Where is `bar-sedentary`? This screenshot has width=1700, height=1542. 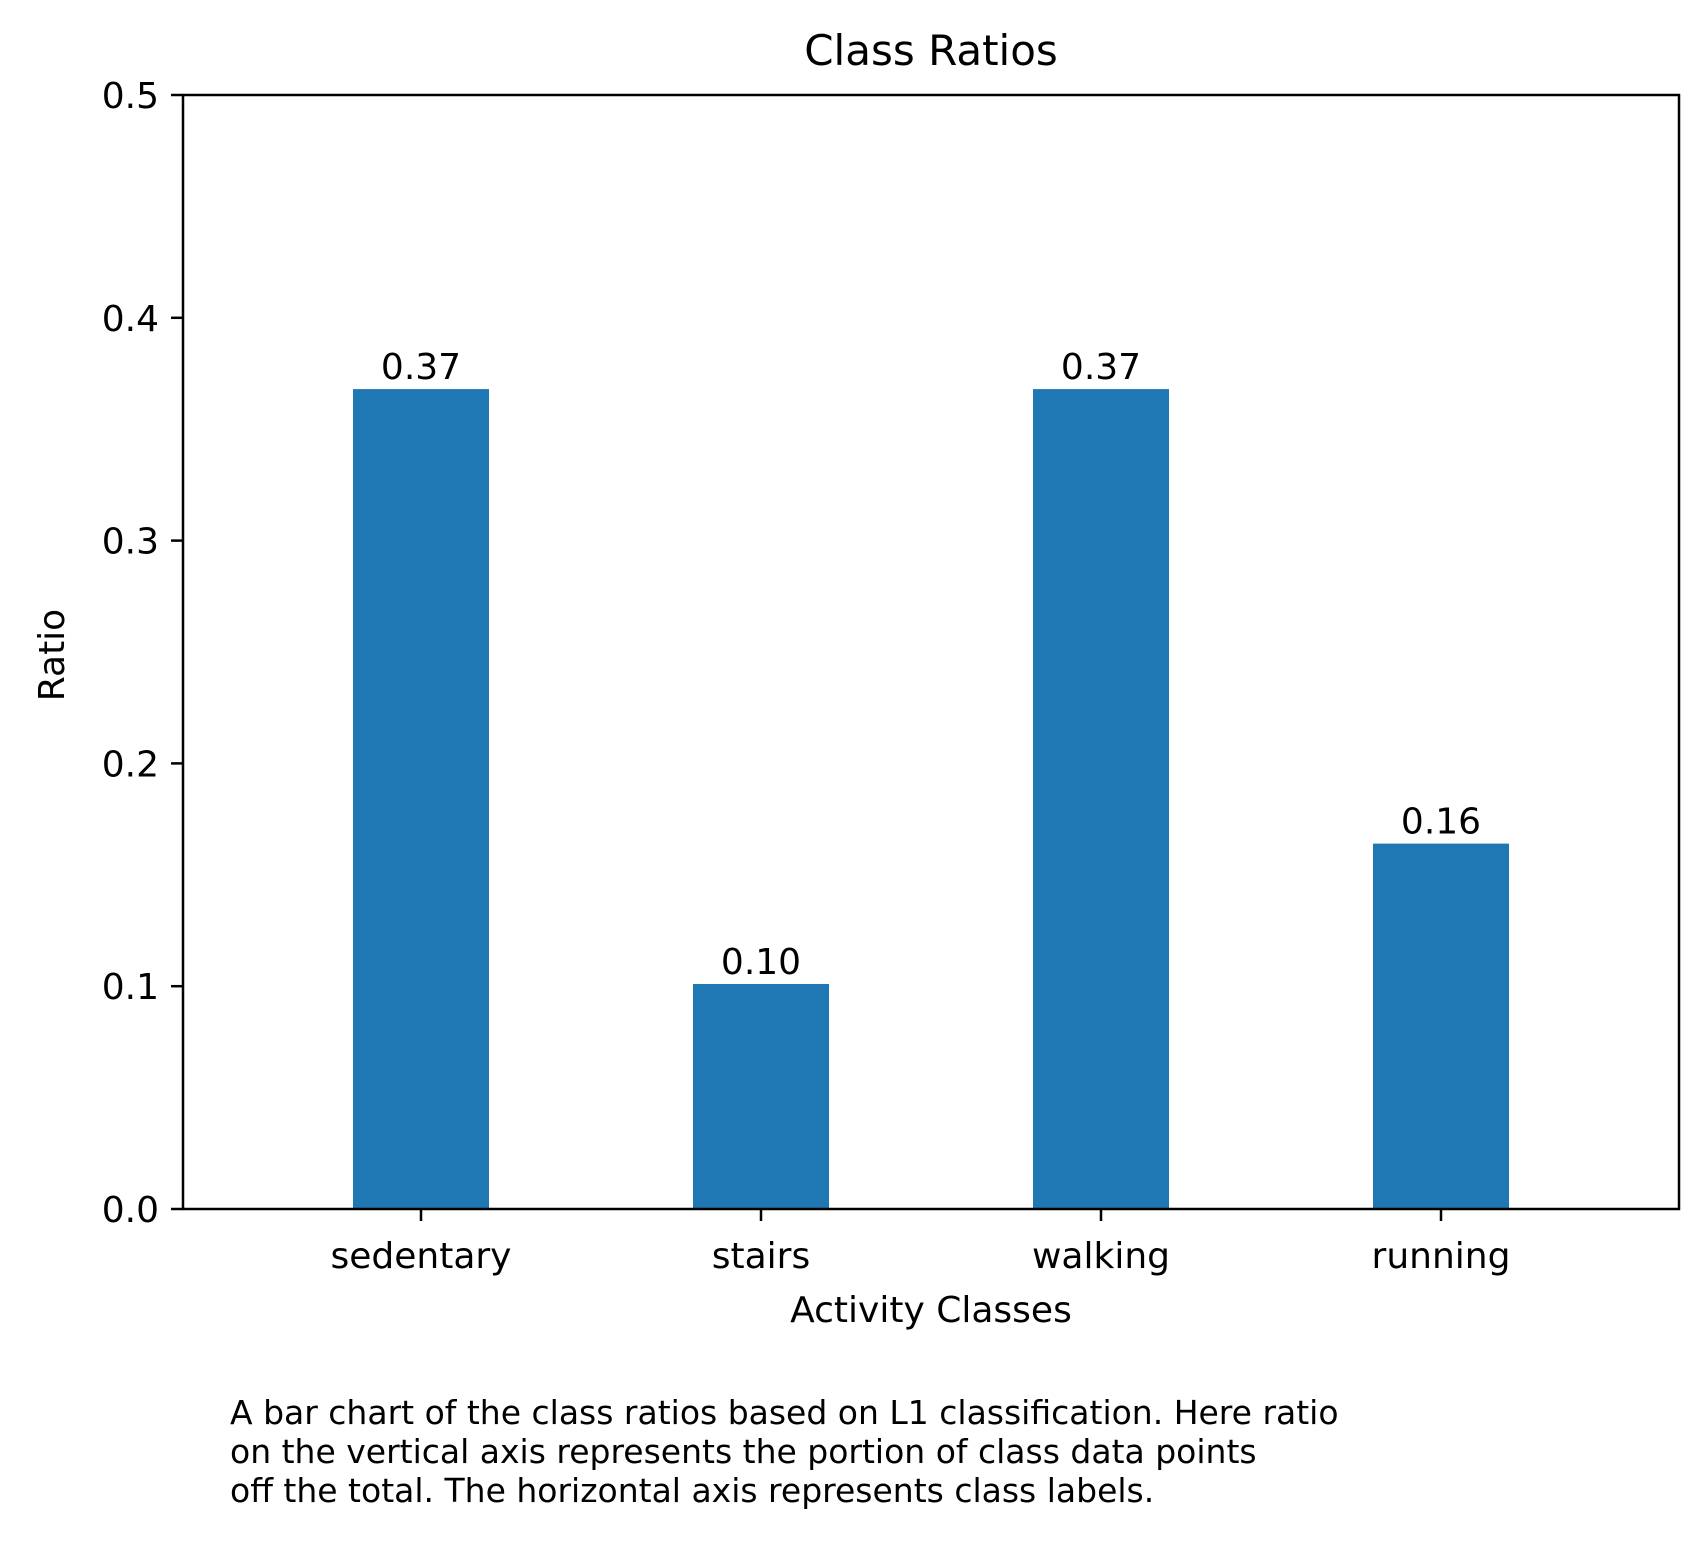
bar-sedentary is located at coordinates (421, 799).